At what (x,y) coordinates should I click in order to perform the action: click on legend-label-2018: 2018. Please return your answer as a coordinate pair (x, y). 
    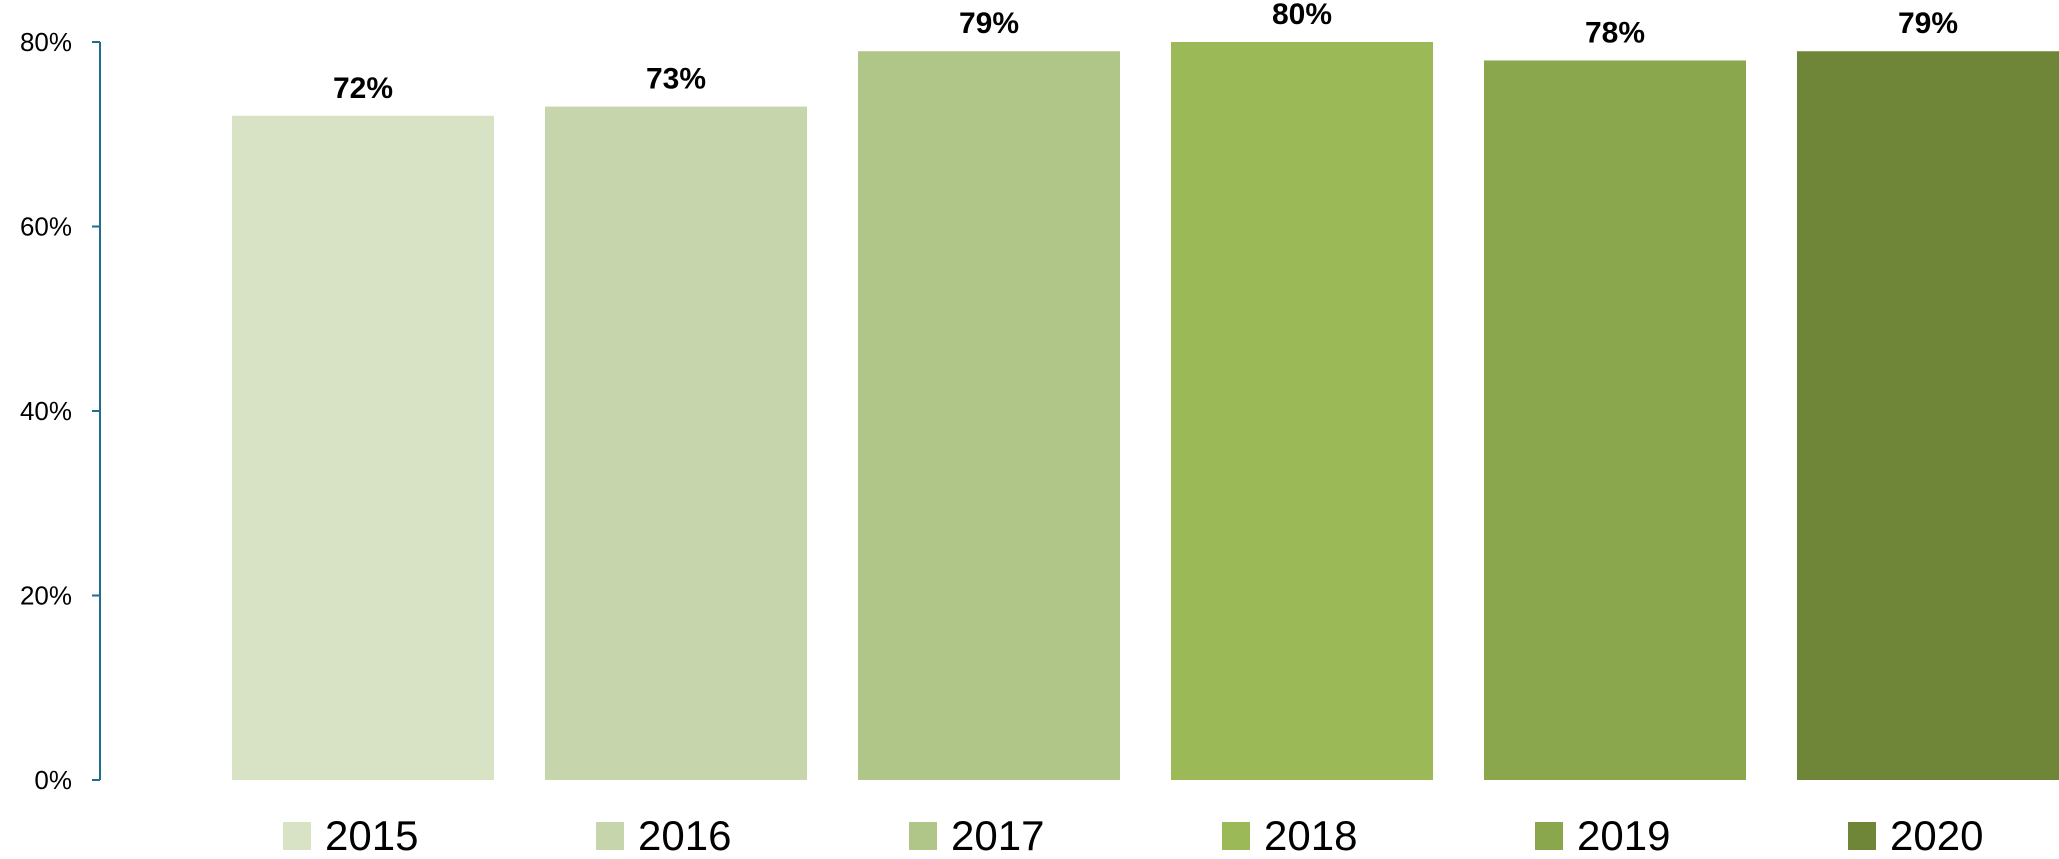
    Looking at the image, I should click on (1310, 835).